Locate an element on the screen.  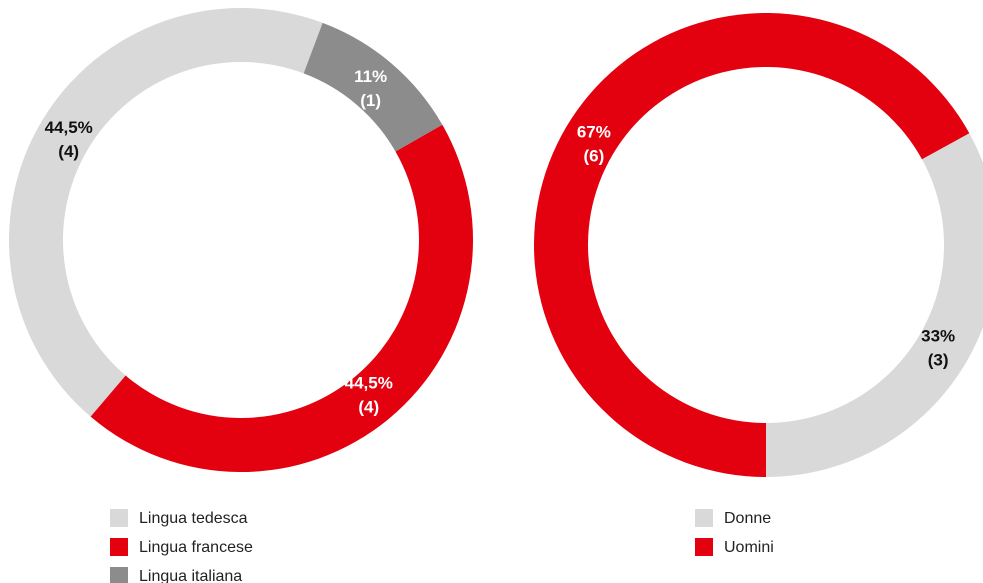
legend-label: Lingua tedesca is located at coordinates (193, 518).